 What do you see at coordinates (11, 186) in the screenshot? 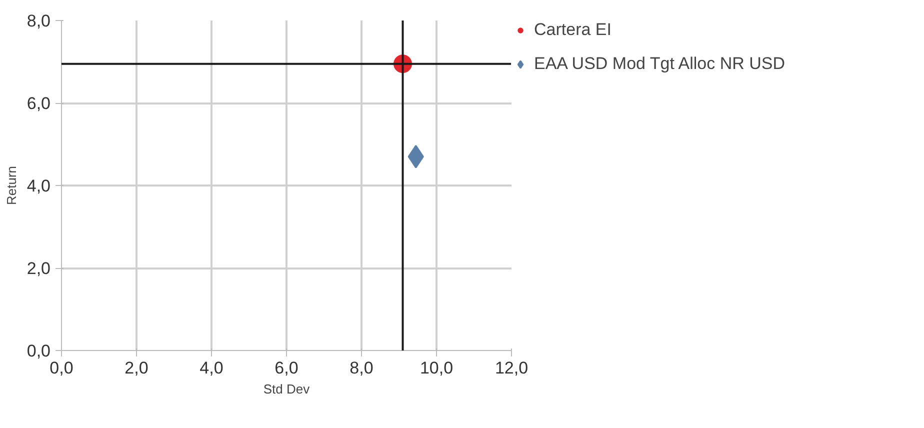
I see `y-axis-title: Return` at bounding box center [11, 186].